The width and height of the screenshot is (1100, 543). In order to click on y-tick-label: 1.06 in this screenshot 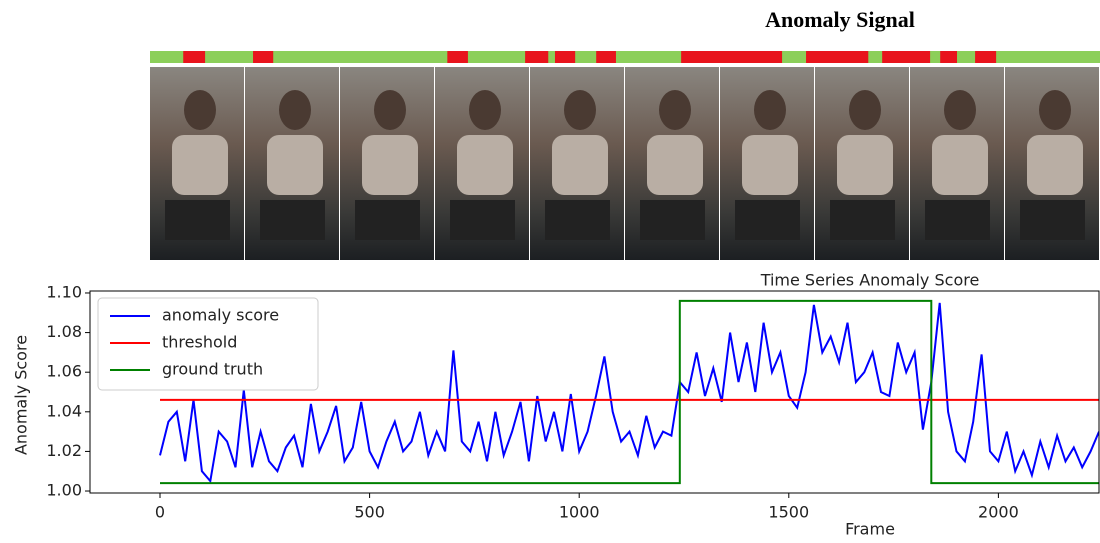, I will do `click(64, 371)`.